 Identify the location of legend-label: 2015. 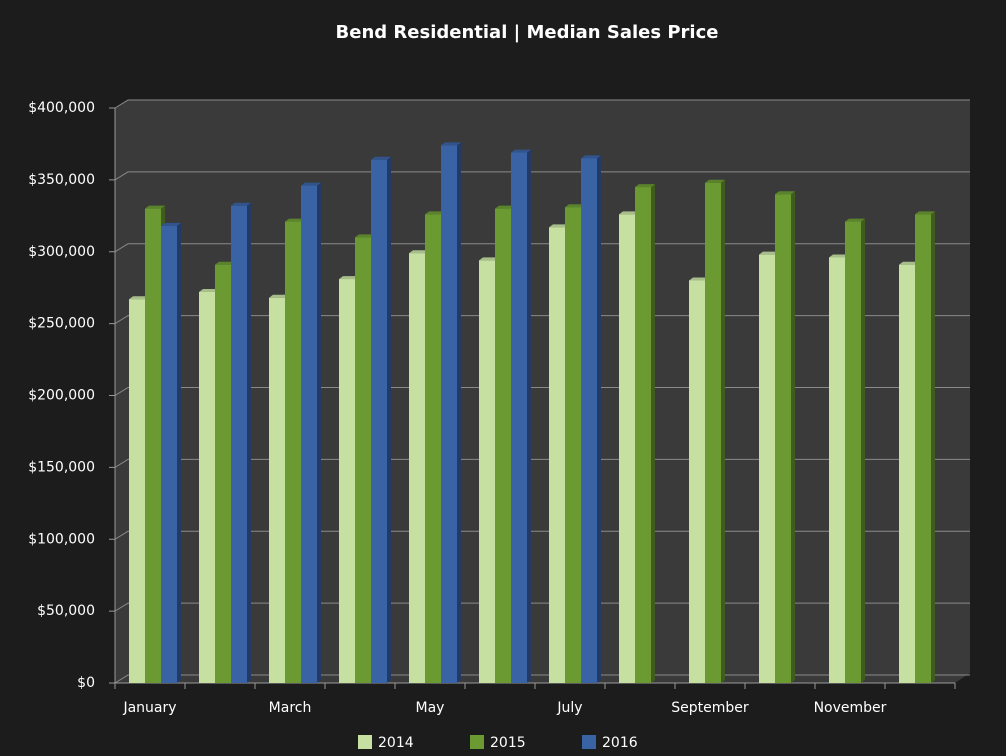
(508, 743).